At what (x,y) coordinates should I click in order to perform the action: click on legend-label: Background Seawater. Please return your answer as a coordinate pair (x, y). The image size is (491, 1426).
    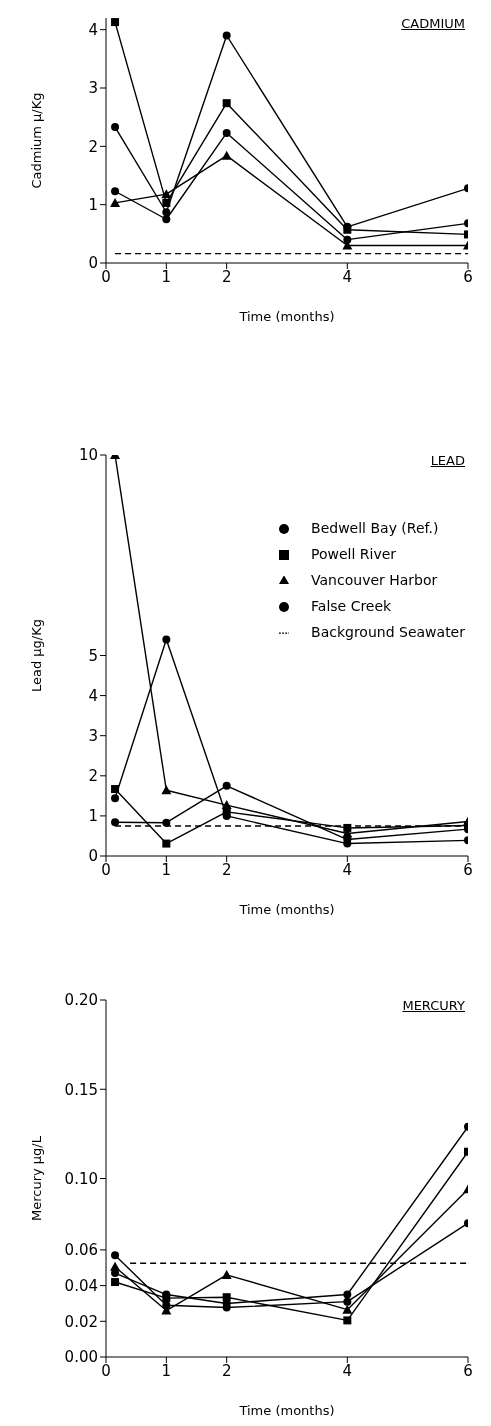
    Looking at the image, I should click on (388, 632).